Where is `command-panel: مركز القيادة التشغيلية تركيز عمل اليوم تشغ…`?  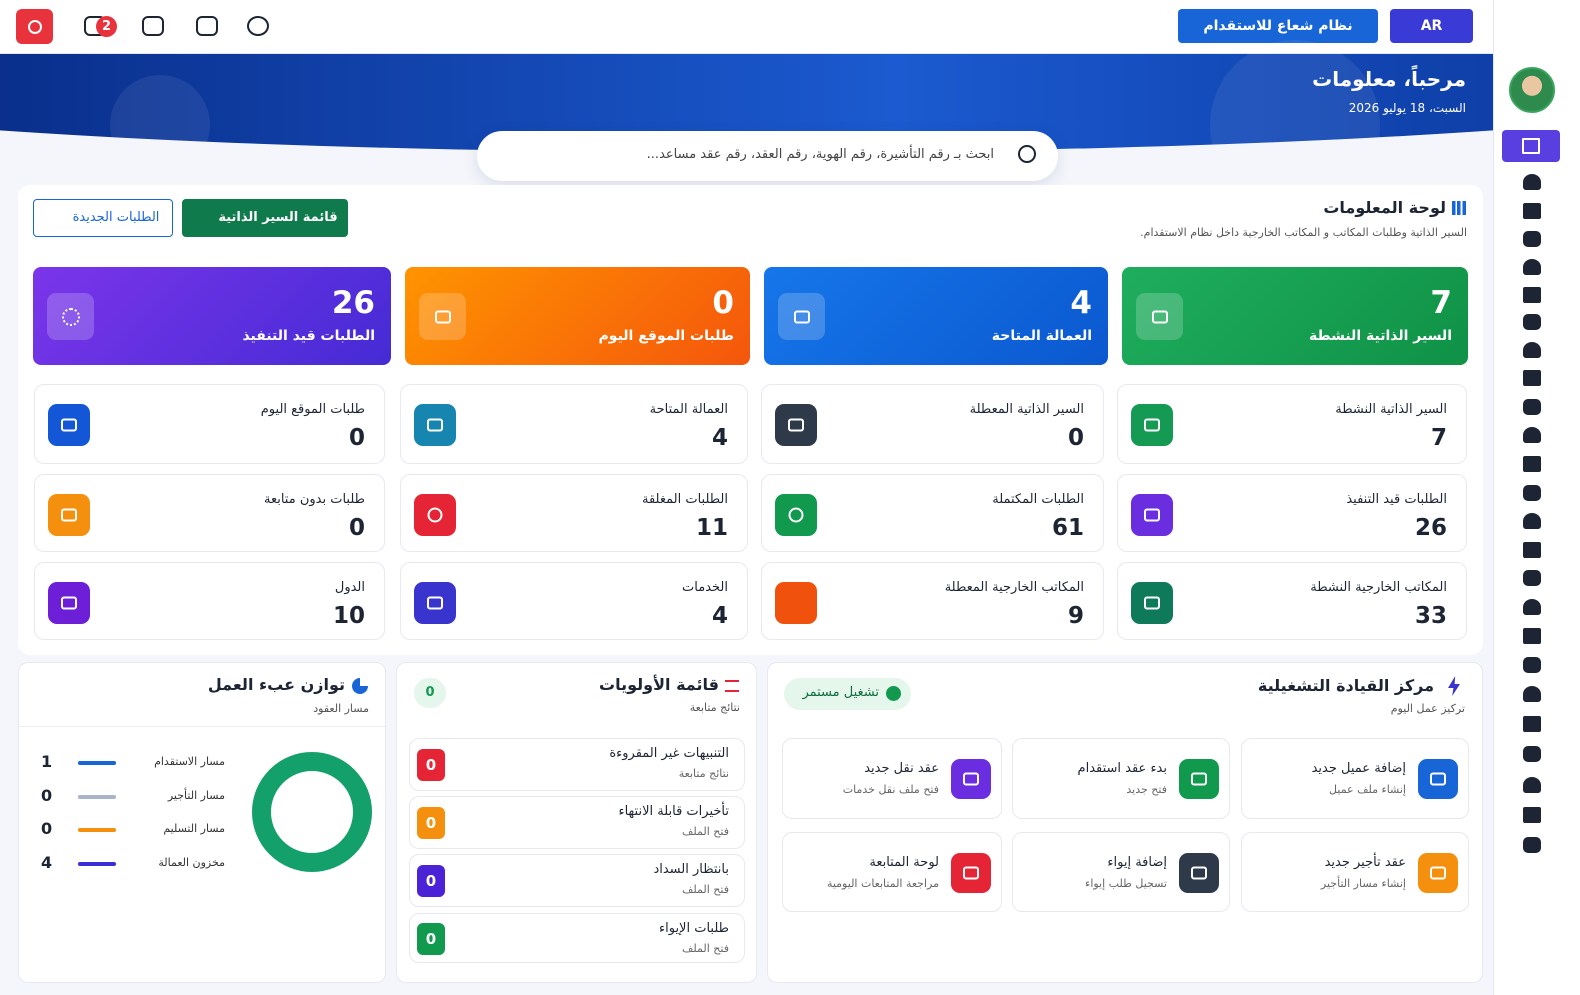
command-panel: مركز القيادة التشغيلية تركيز عمل اليوم تشغ… is located at coordinates (1125, 822).